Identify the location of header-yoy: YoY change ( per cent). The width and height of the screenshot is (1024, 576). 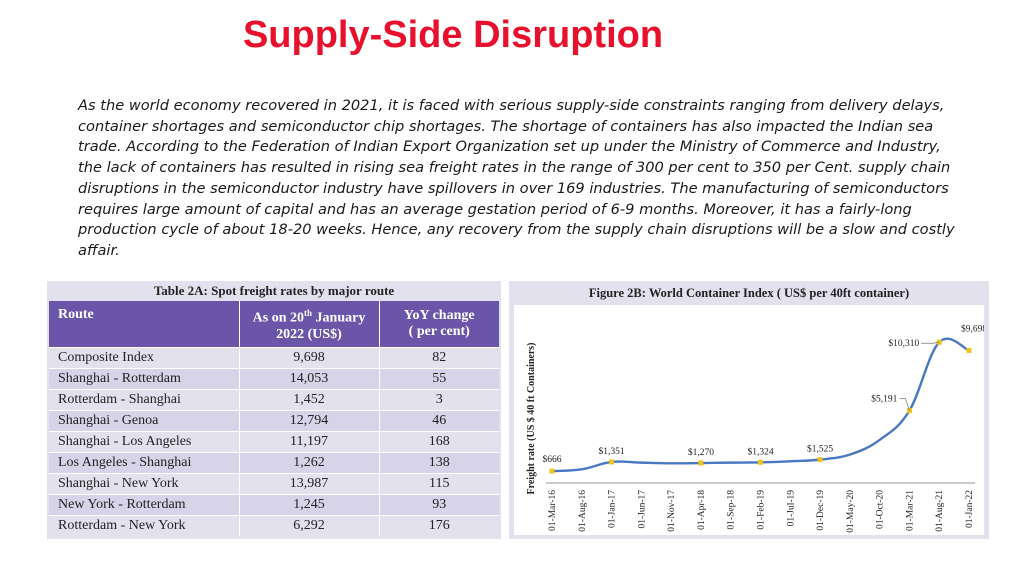
(439, 324).